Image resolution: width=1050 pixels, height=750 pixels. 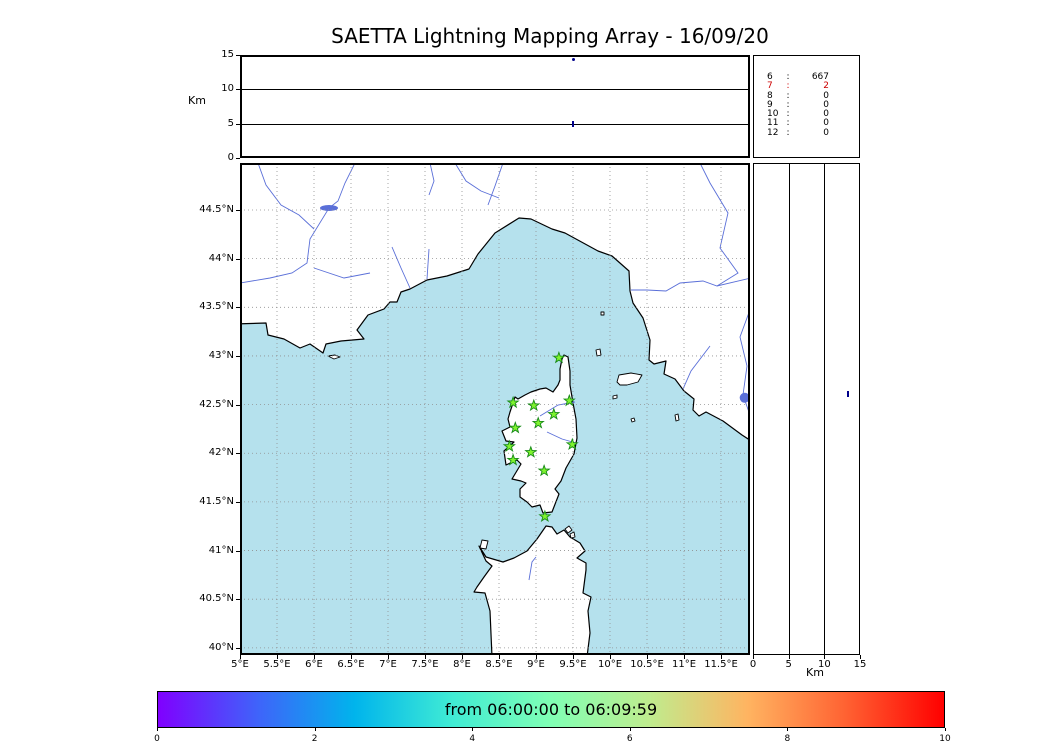 What do you see at coordinates (787, 739) in the screenshot?
I see `colorbar-tick-label: 8` at bounding box center [787, 739].